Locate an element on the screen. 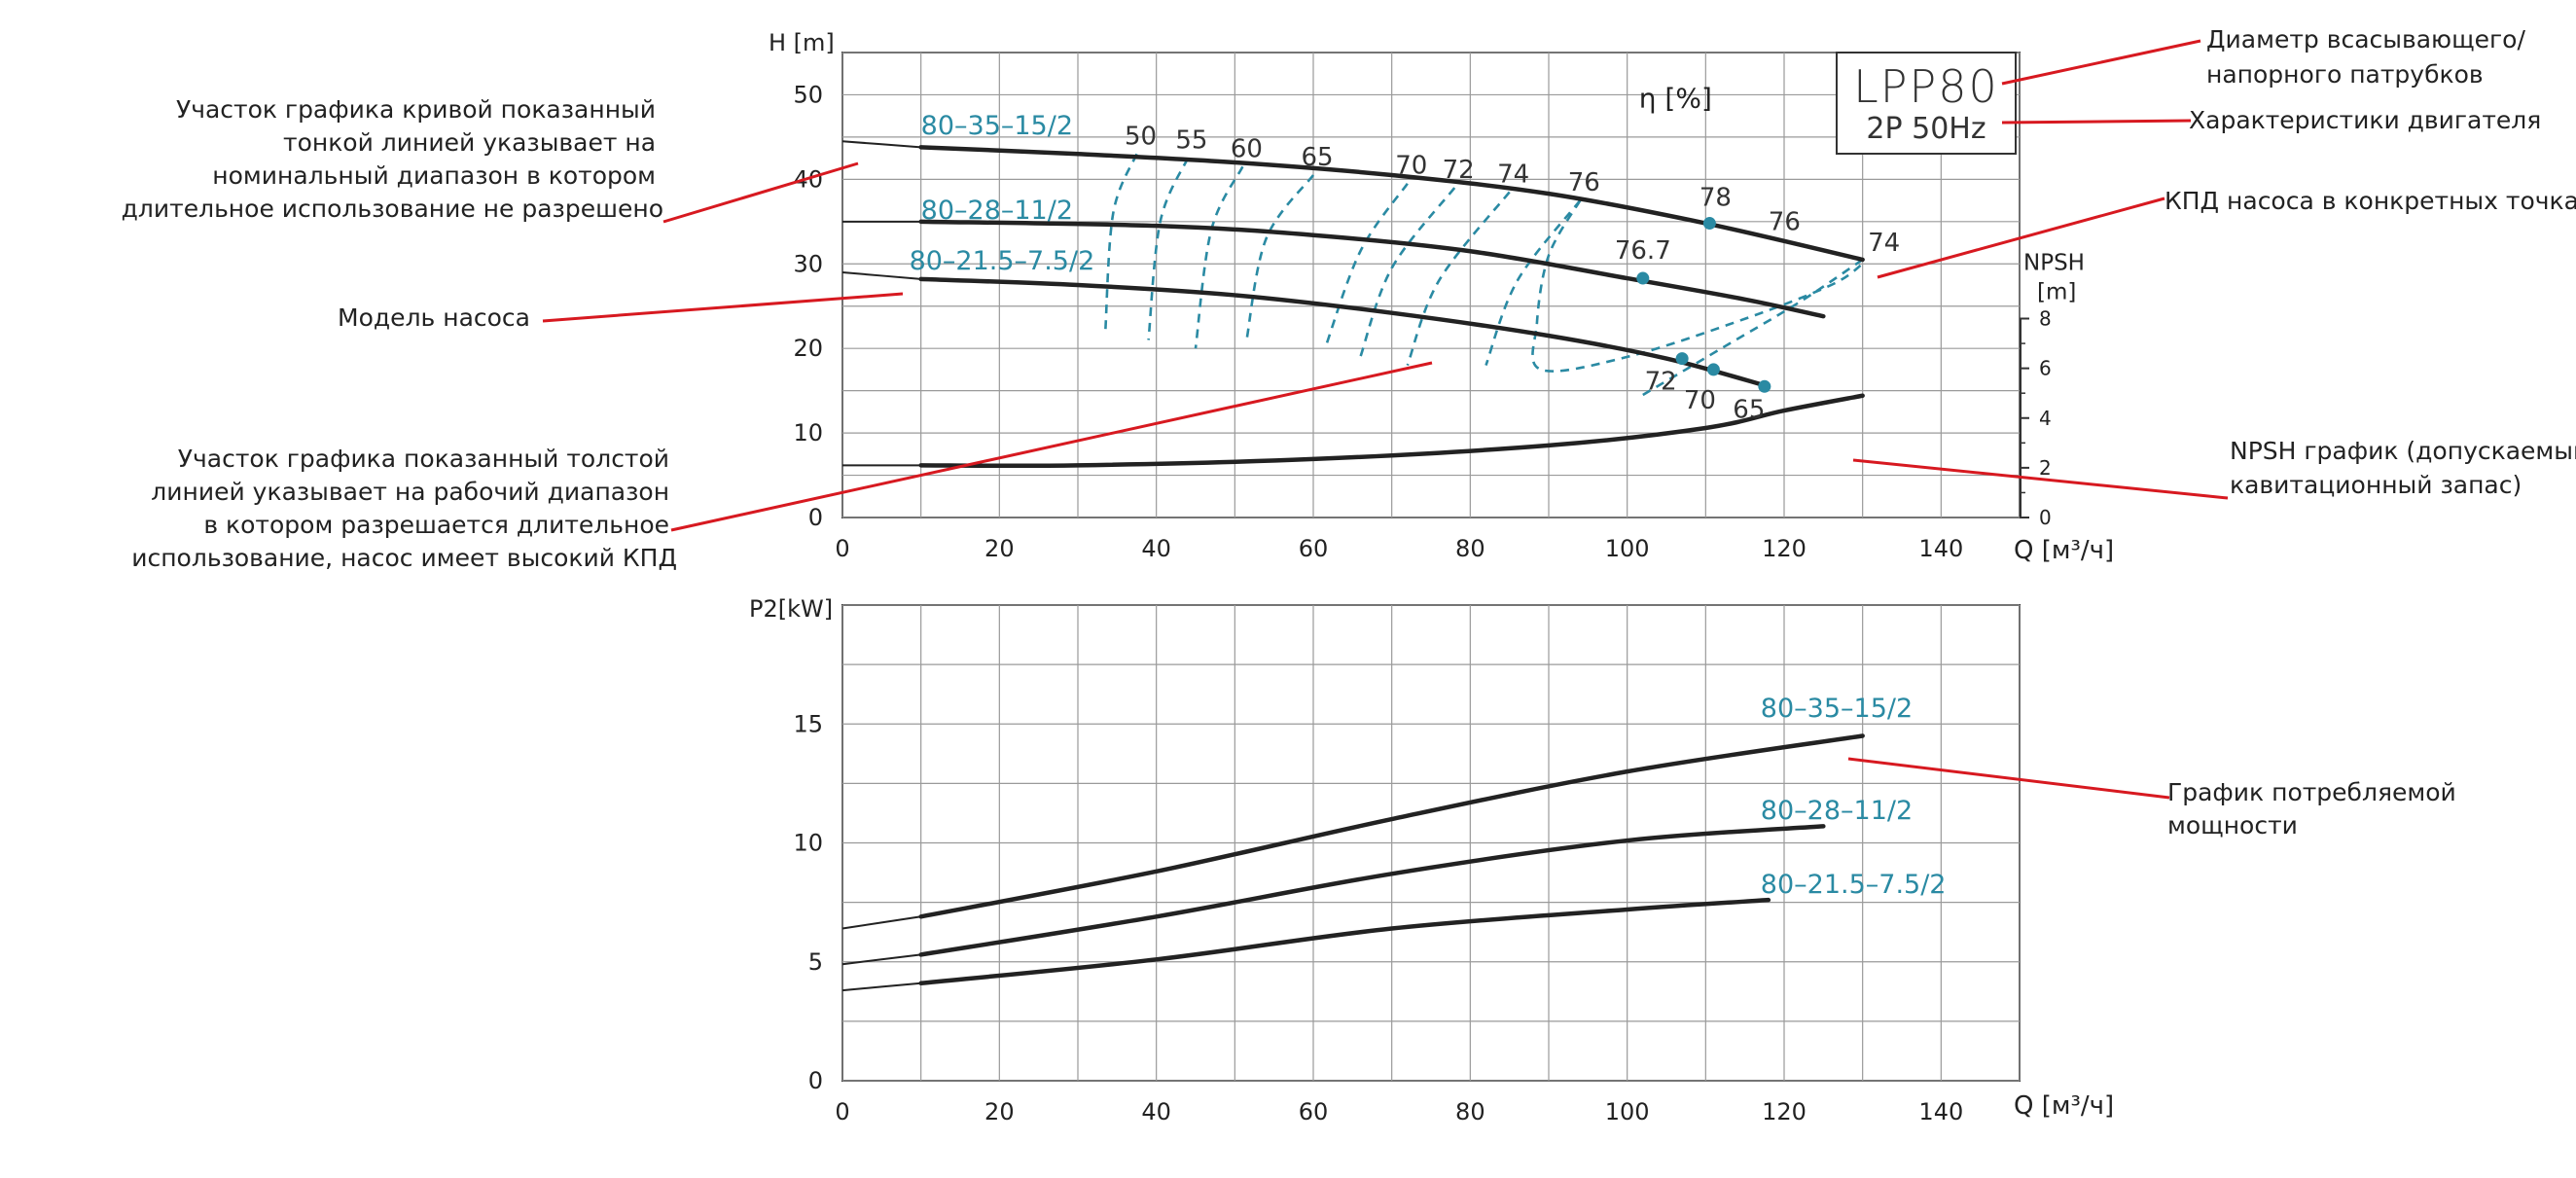 This screenshot has height=1178, width=2576. motor-spec: 2P 50Hz is located at coordinates (1926, 129).